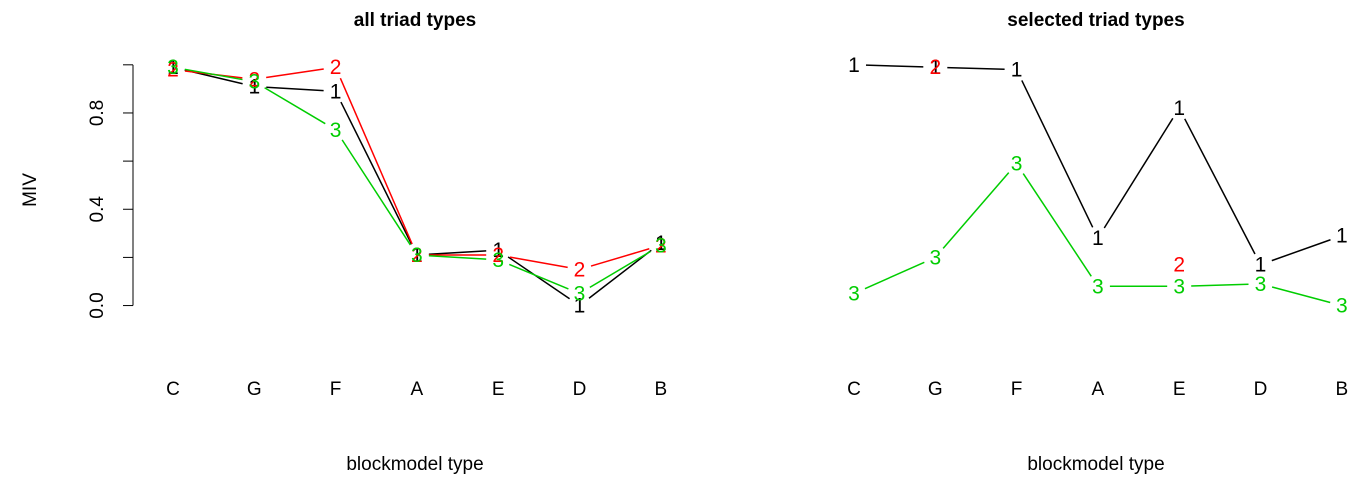 The height and width of the screenshot is (479, 1361). I want to click on y-tick-label: 0.0, so click(97, 305).